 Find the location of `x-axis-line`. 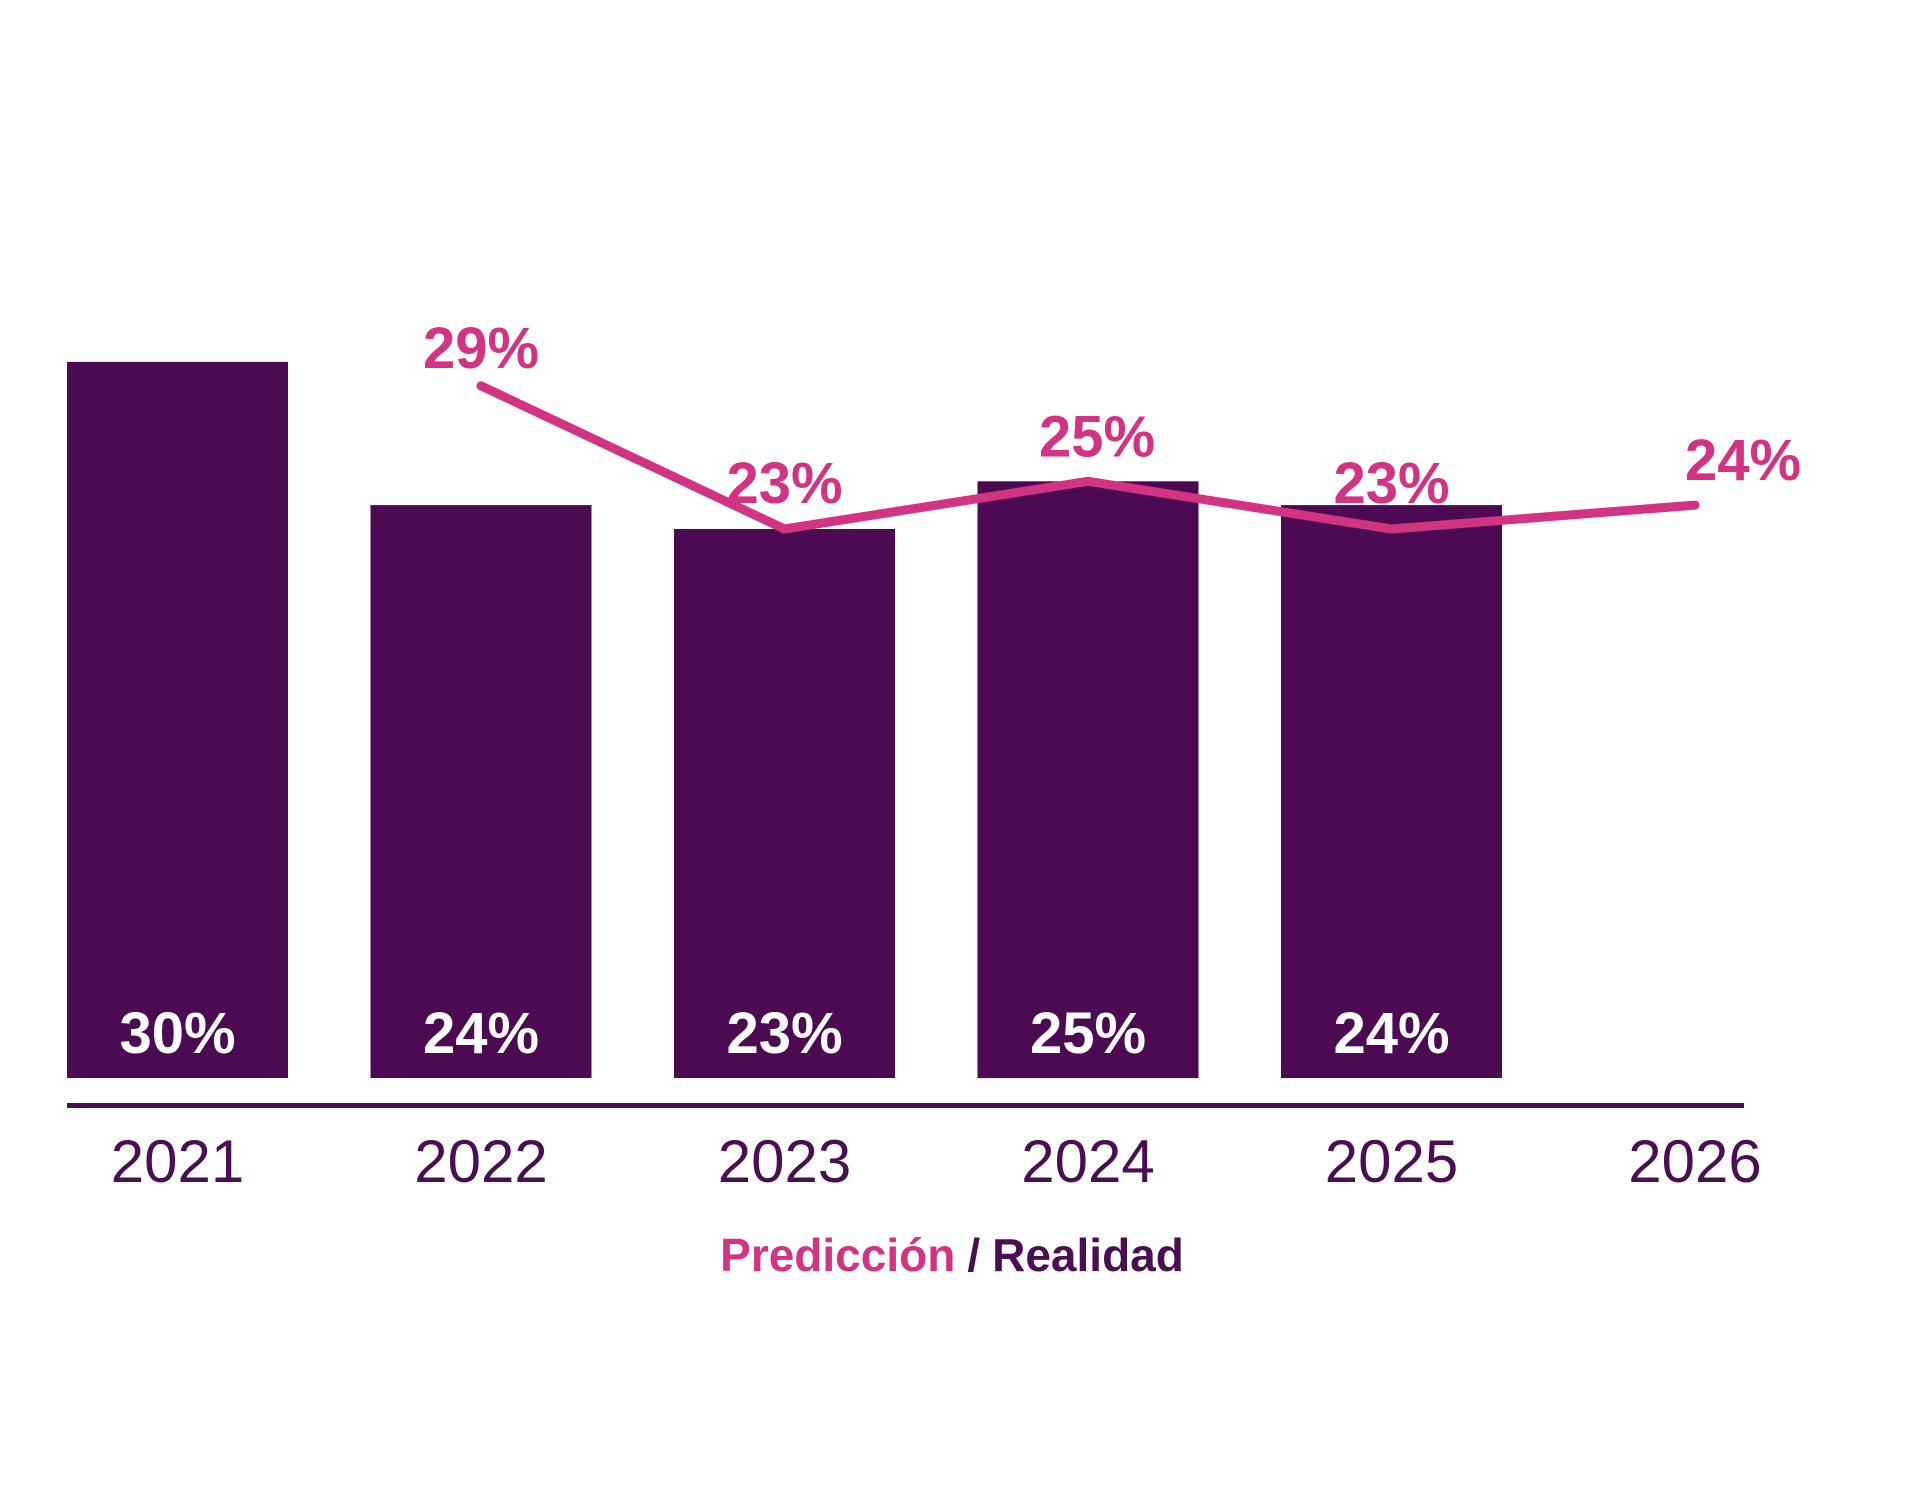

x-axis-line is located at coordinates (905, 1105).